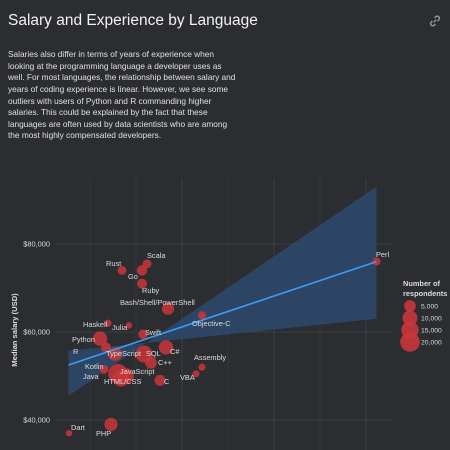 The width and height of the screenshot is (450, 450). What do you see at coordinates (129, 325) in the screenshot?
I see `data-point-julia` at bounding box center [129, 325].